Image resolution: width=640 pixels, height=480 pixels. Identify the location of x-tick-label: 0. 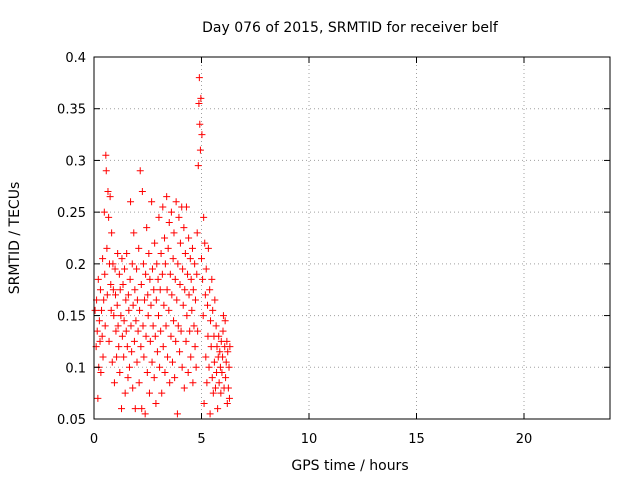
(94, 439).